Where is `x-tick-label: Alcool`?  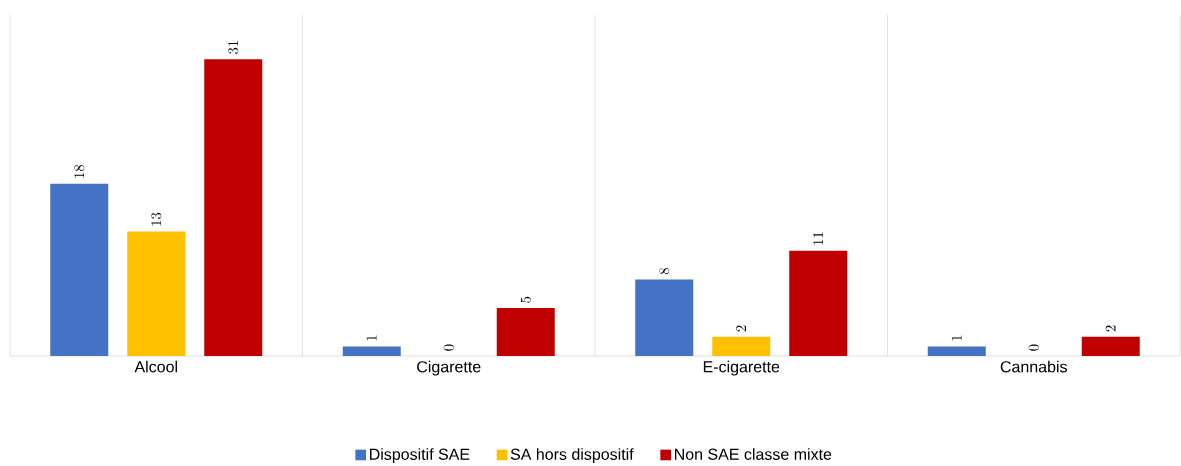
x-tick-label: Alcool is located at coordinates (155, 366).